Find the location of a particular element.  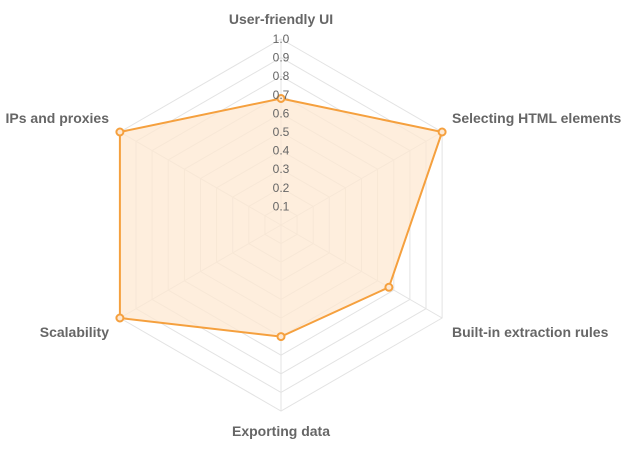

tick-label: 1.0 is located at coordinates (281, 39).